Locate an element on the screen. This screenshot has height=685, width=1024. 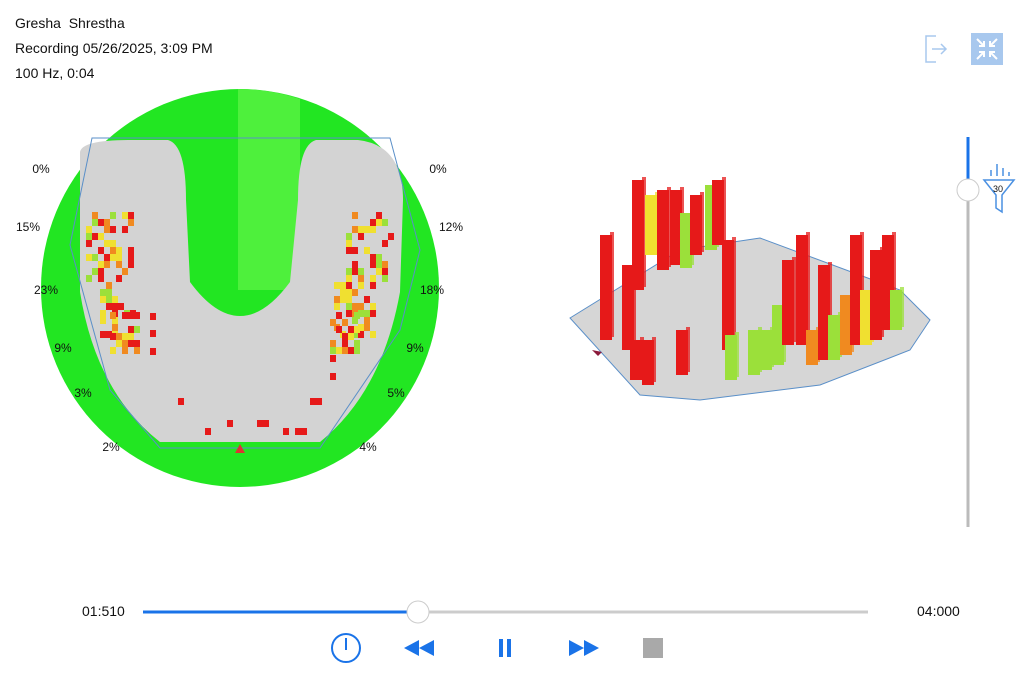
patient-name: Gresha Shrestha is located at coordinates (70, 23).